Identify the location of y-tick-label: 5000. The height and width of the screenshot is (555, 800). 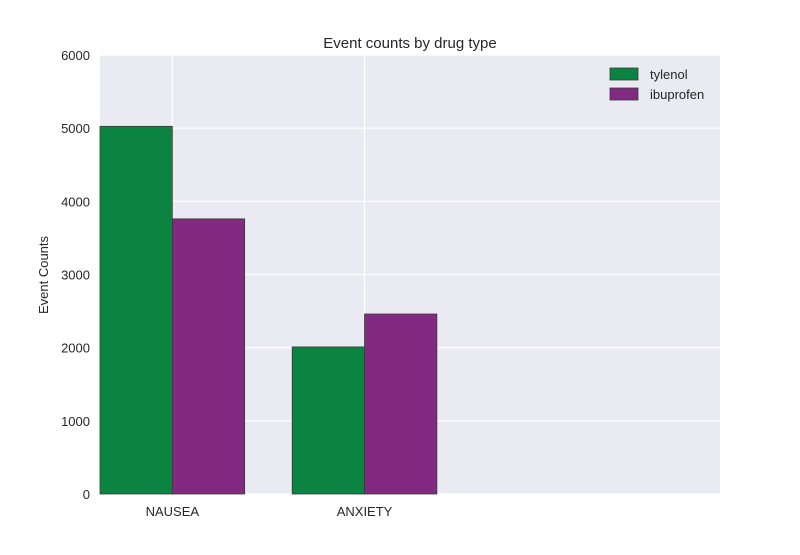
(75, 128).